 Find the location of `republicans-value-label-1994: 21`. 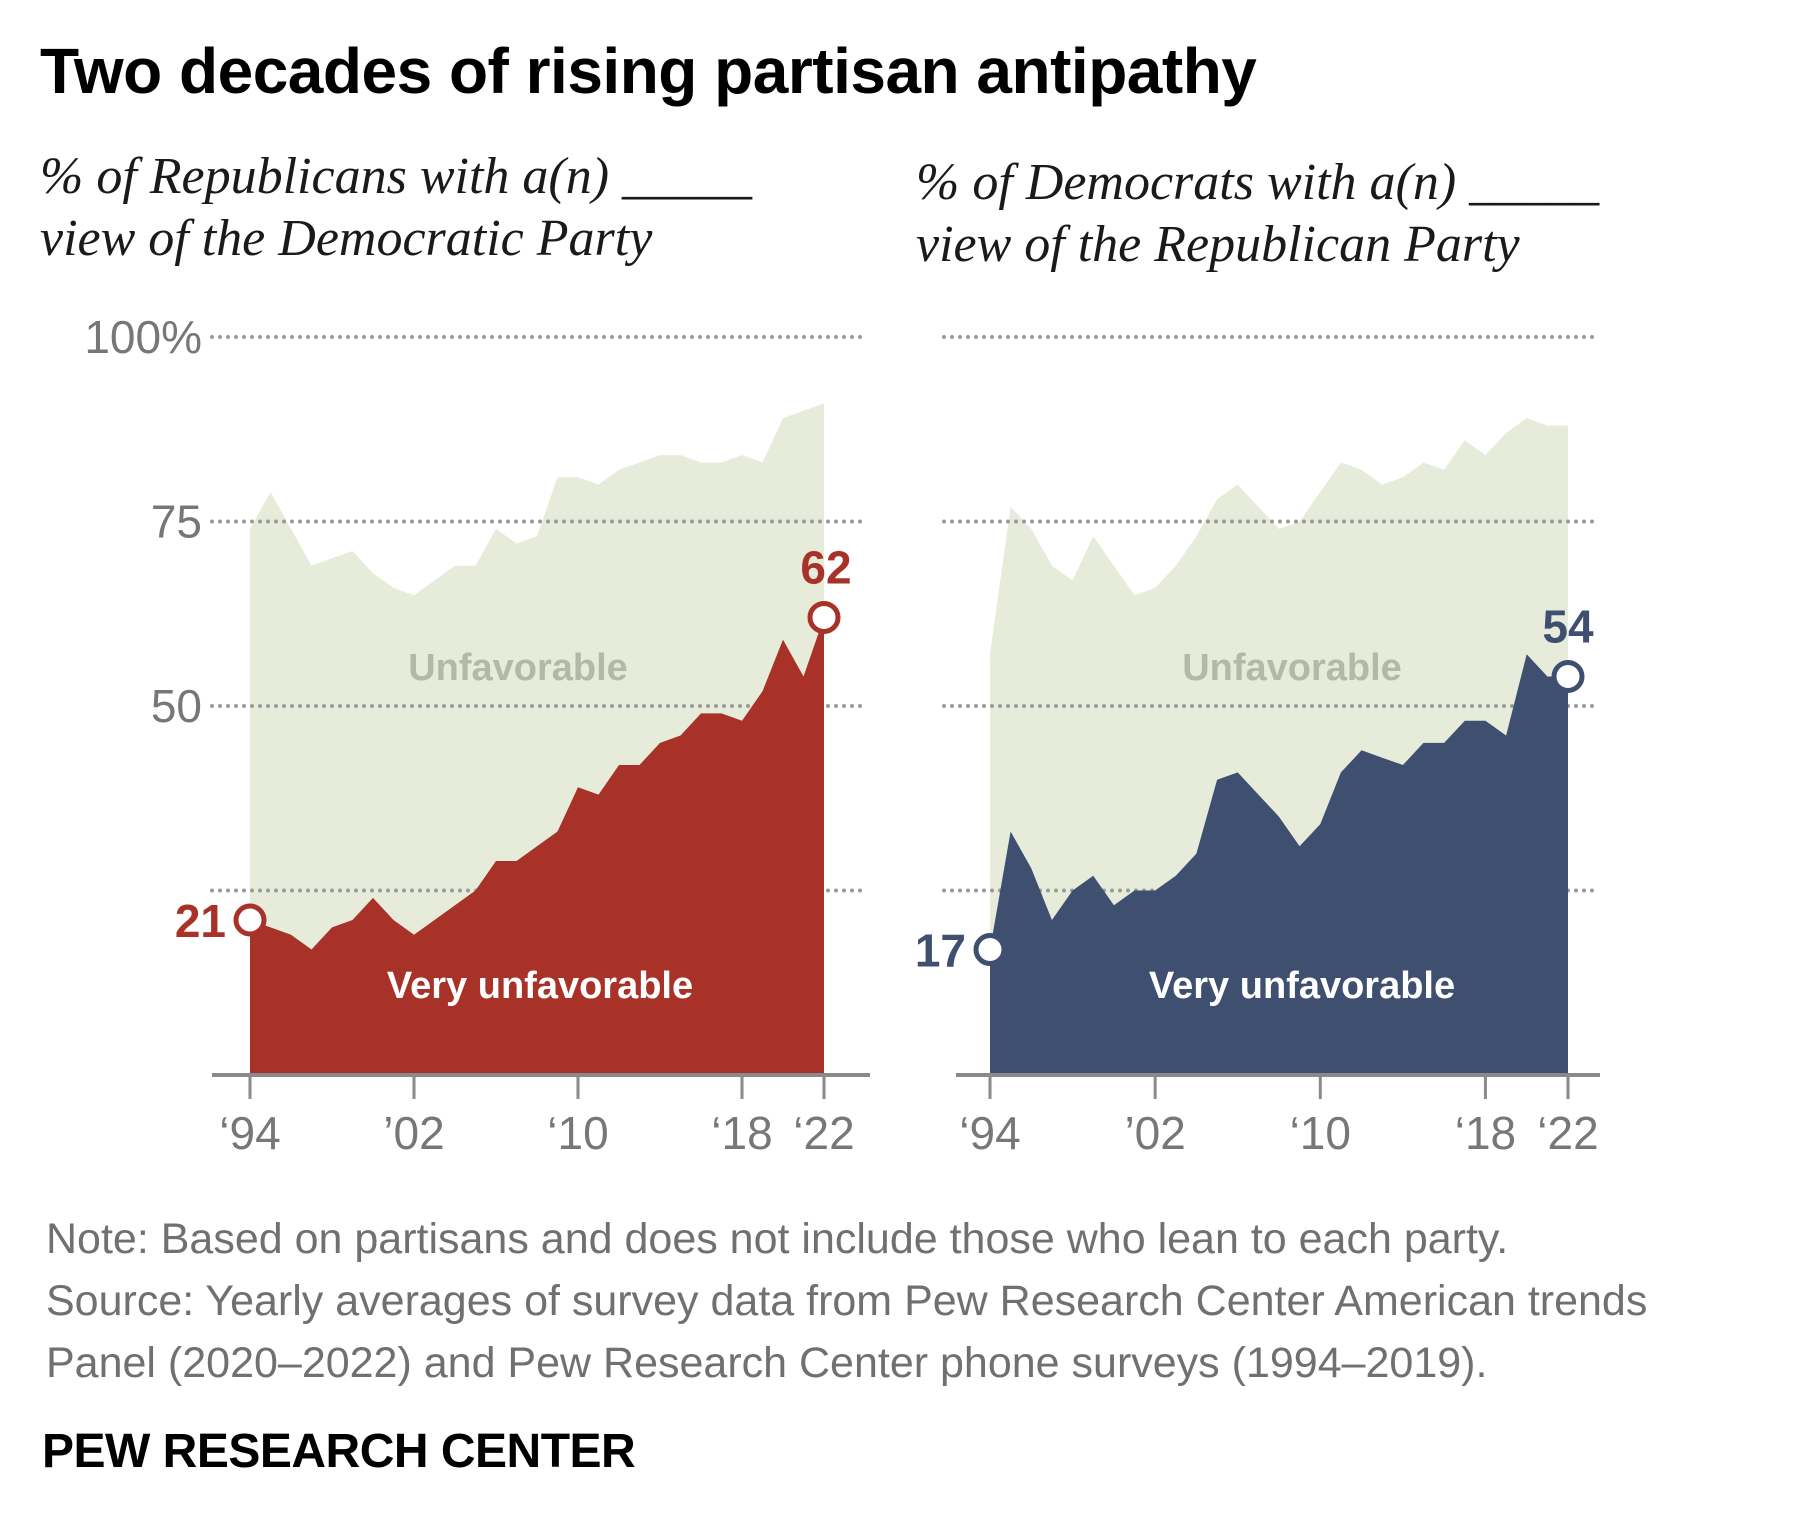

republicans-value-label-1994: 21 is located at coordinates (200, 921).